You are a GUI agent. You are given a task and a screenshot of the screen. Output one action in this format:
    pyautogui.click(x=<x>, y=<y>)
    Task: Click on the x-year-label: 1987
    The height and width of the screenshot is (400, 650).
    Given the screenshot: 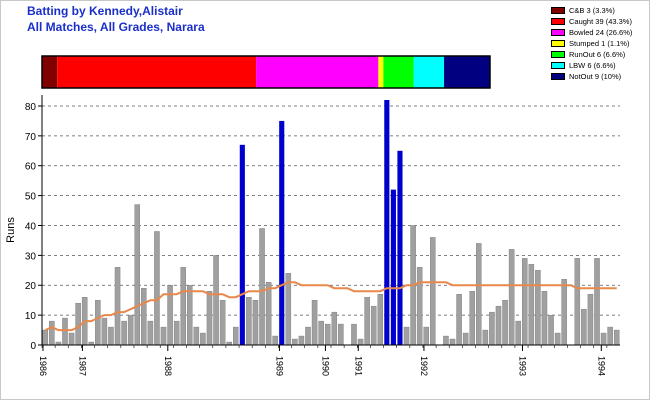 What is the action you would take?
    pyautogui.click(x=82, y=366)
    